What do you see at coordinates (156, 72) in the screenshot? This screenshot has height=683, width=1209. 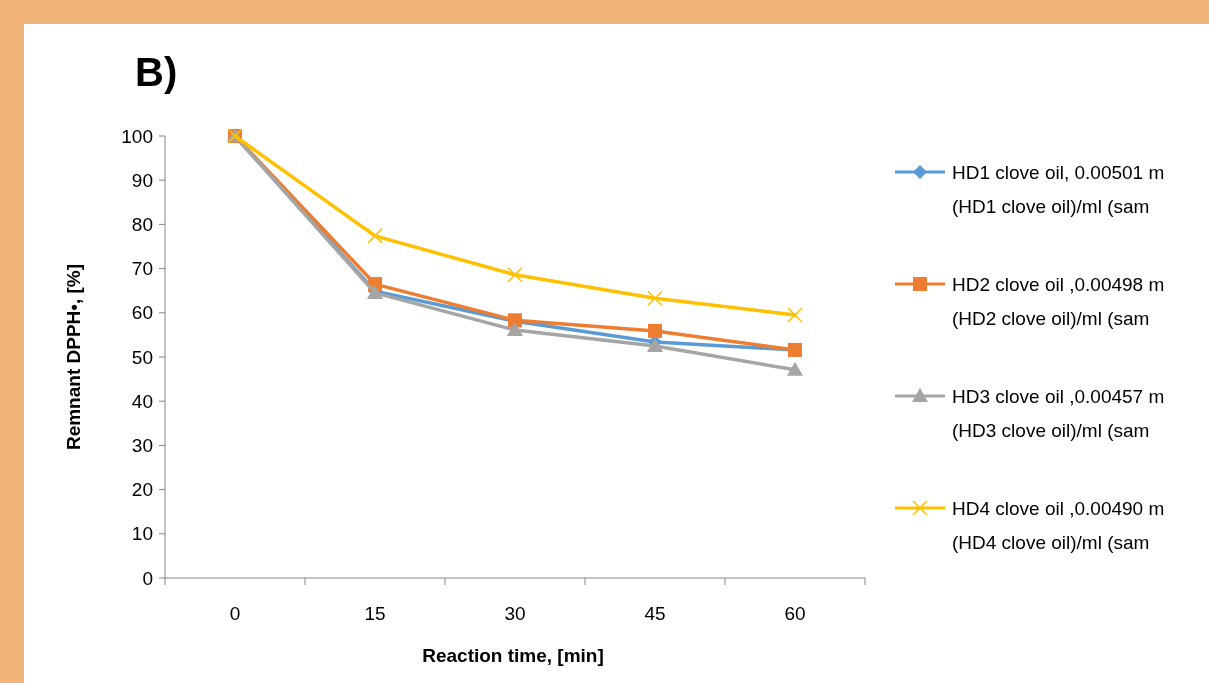 I see `chart-title: B)` at bounding box center [156, 72].